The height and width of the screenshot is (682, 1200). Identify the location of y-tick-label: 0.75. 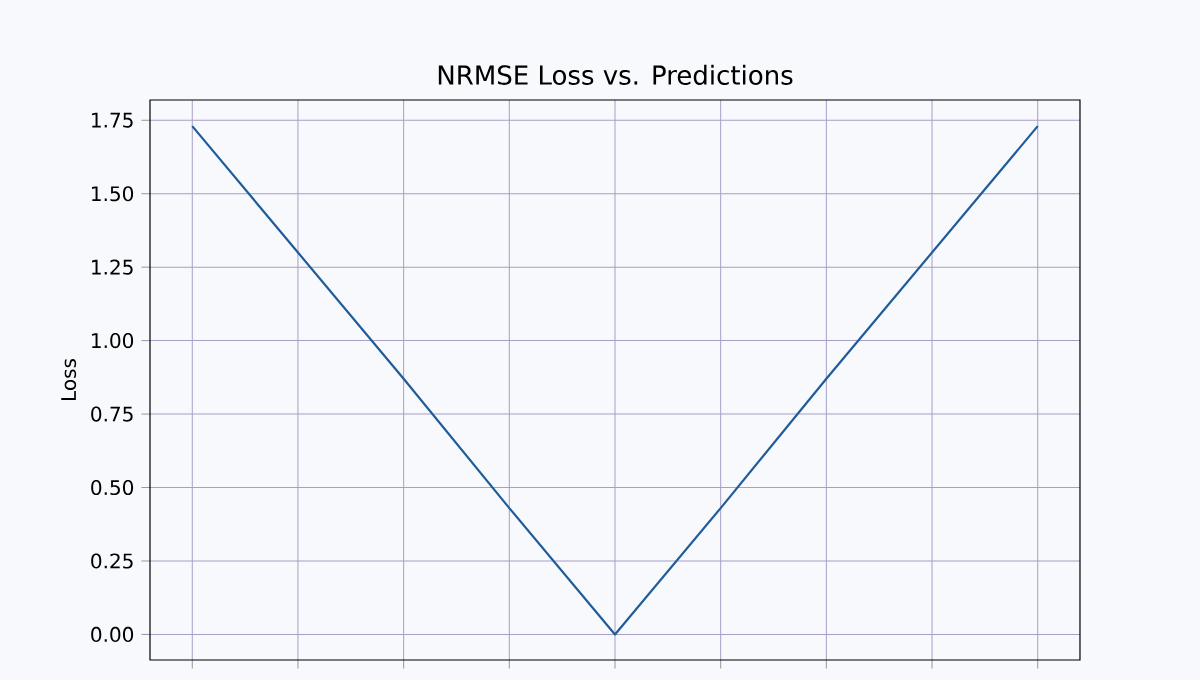
(112, 414).